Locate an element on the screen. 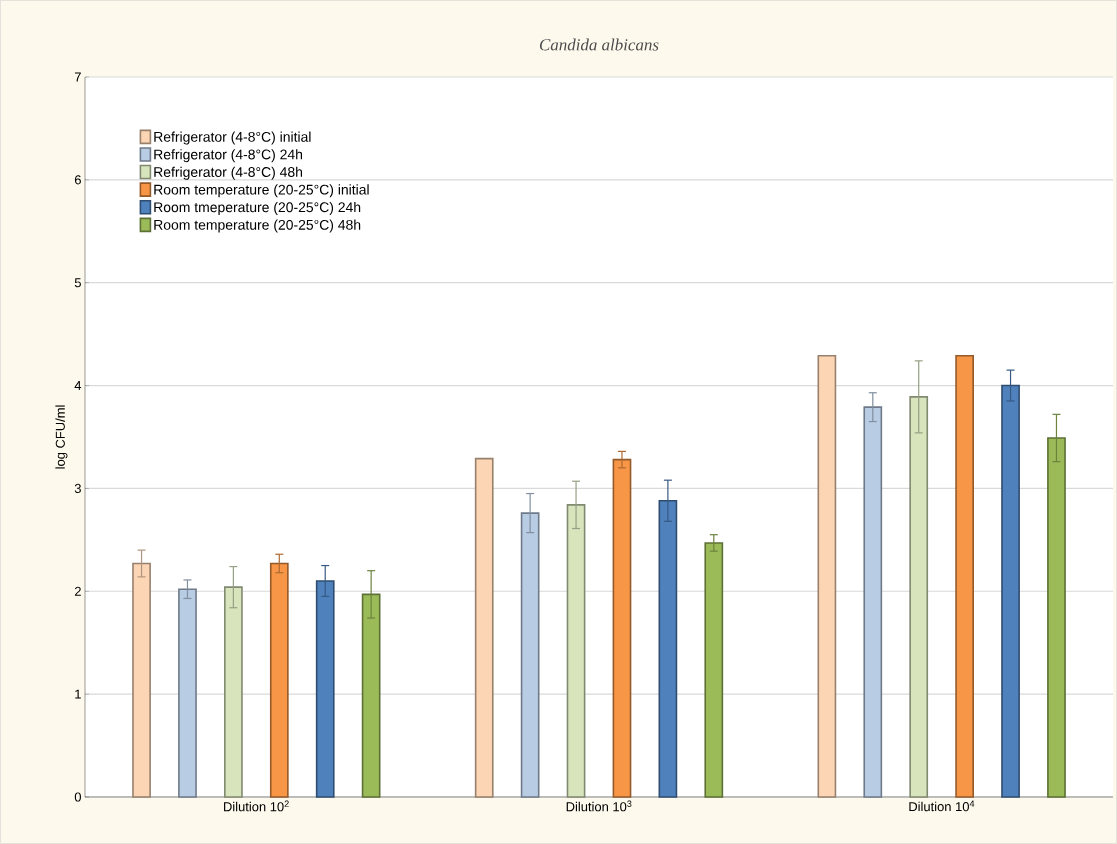 This screenshot has width=1117, height=844. y-axis-title: log CFU/ml is located at coordinates (61, 437).